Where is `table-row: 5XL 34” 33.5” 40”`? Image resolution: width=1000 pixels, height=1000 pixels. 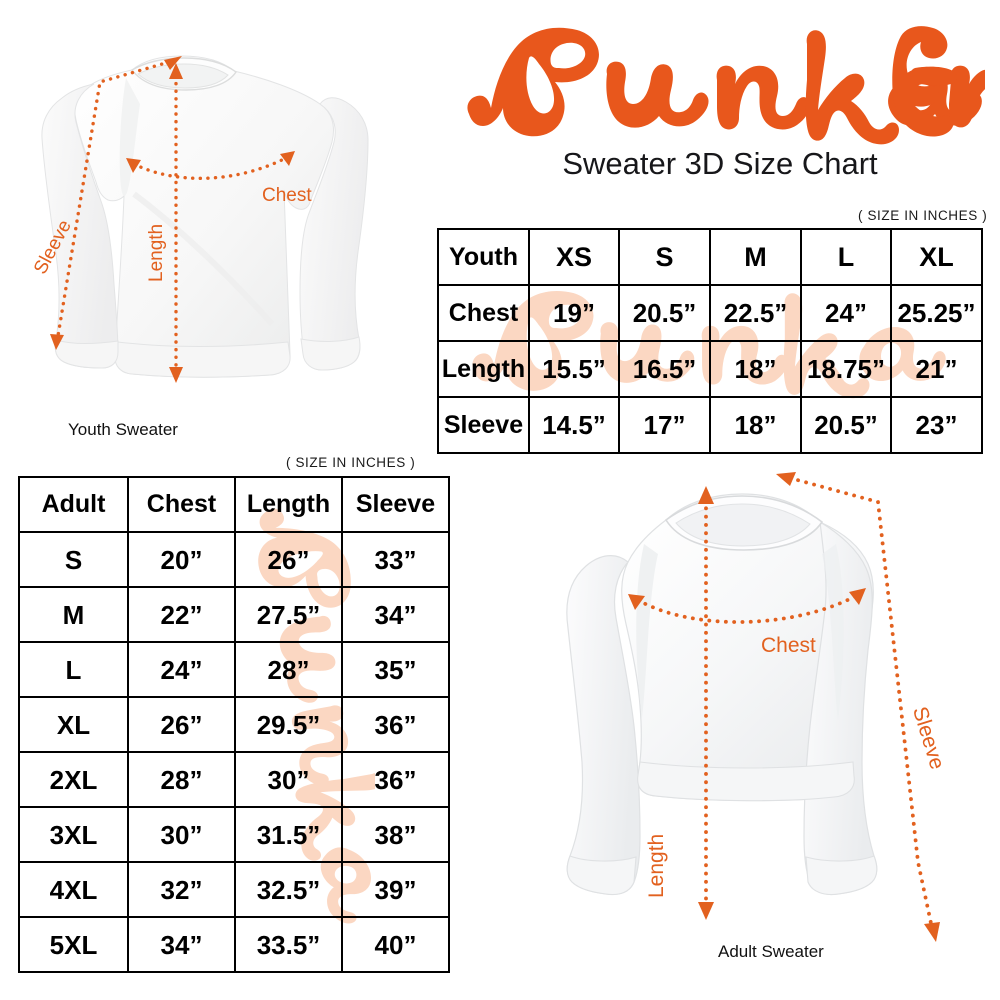 table-row: 5XL 34” 33.5” 40” is located at coordinates (234, 944).